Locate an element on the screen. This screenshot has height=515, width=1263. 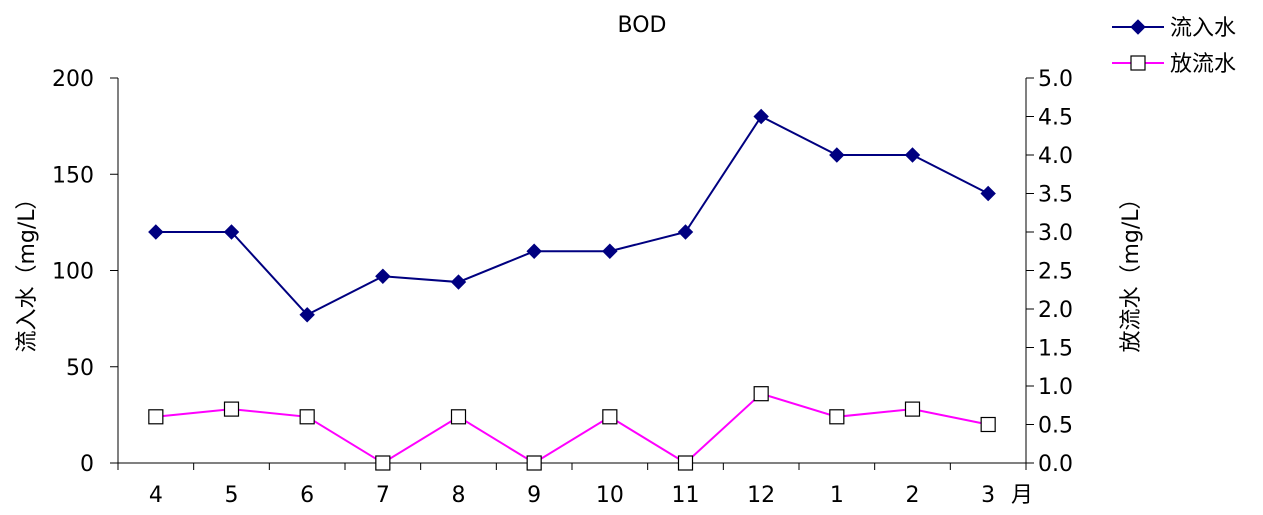
x-tick-label: 7 is located at coordinates (383, 495).